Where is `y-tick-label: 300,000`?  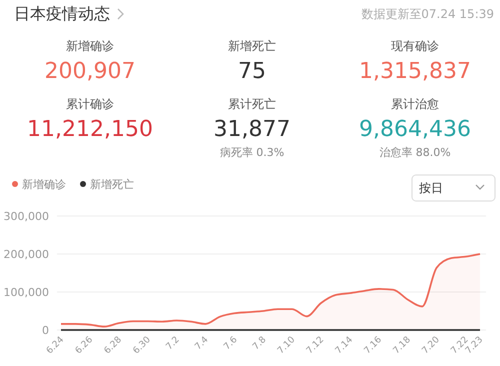
y-tick-label: 300,000 is located at coordinates (26, 216).